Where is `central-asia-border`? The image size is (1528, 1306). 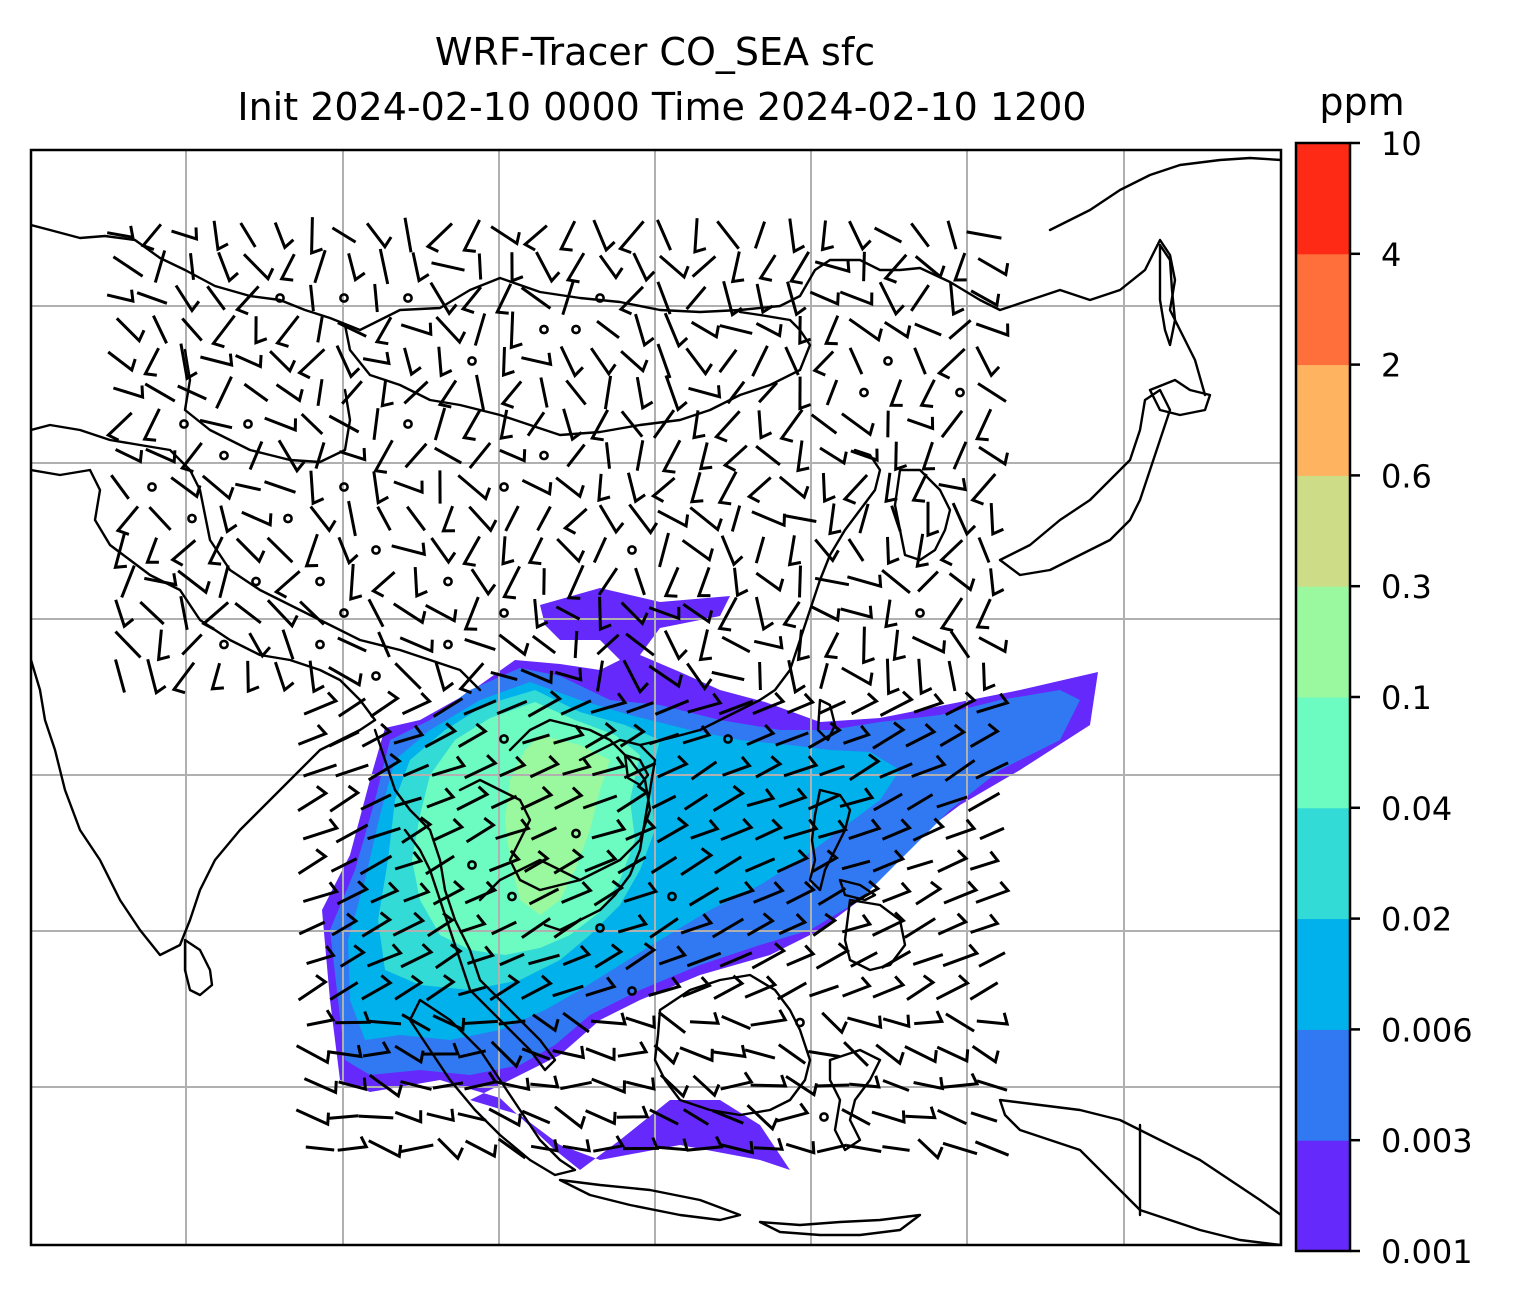
central-asia-border is located at coordinates (267, 406).